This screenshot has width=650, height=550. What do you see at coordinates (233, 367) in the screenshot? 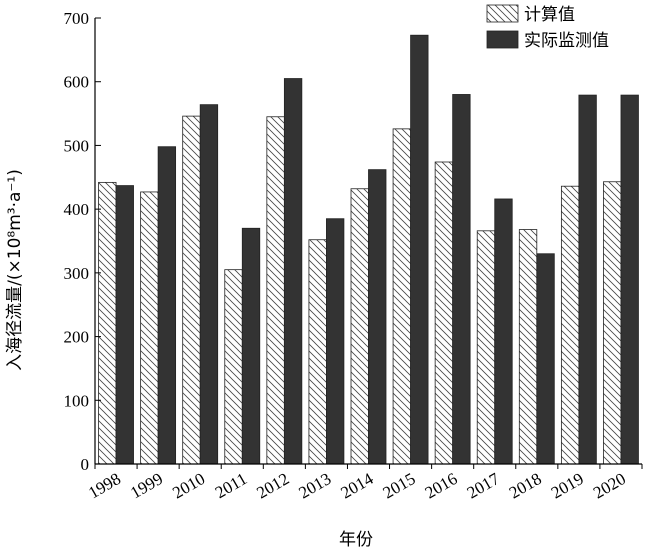
I see `bar-calculated-2011` at bounding box center [233, 367].